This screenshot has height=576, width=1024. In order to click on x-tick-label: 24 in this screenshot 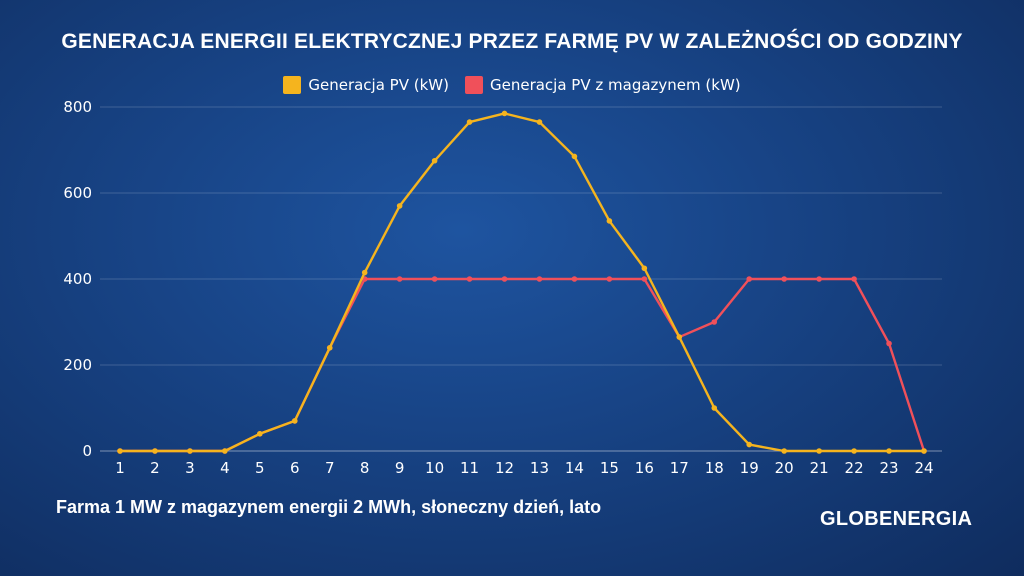, I will do `click(923, 468)`.